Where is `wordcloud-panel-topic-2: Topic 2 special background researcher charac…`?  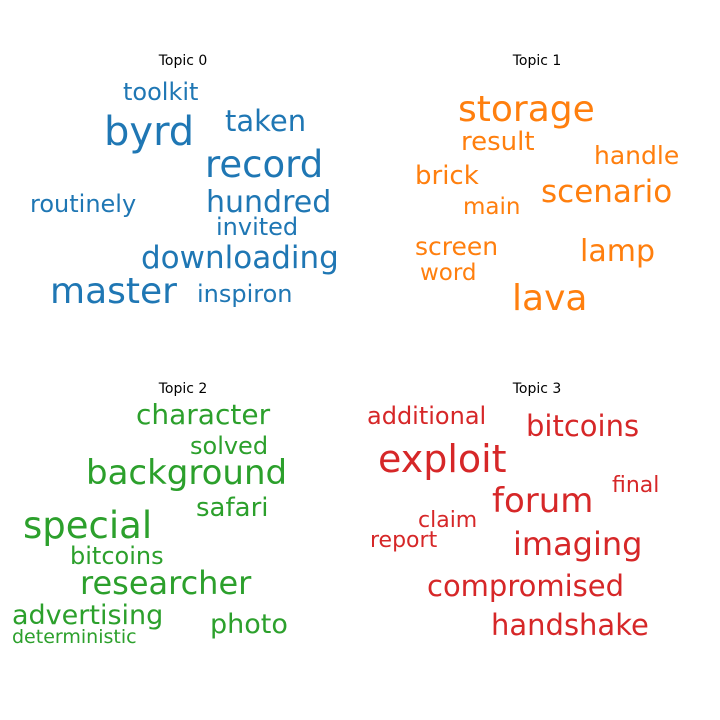 wordcloud-panel-topic-2: Topic 2 special background researcher charac… is located at coordinates (150, 514).